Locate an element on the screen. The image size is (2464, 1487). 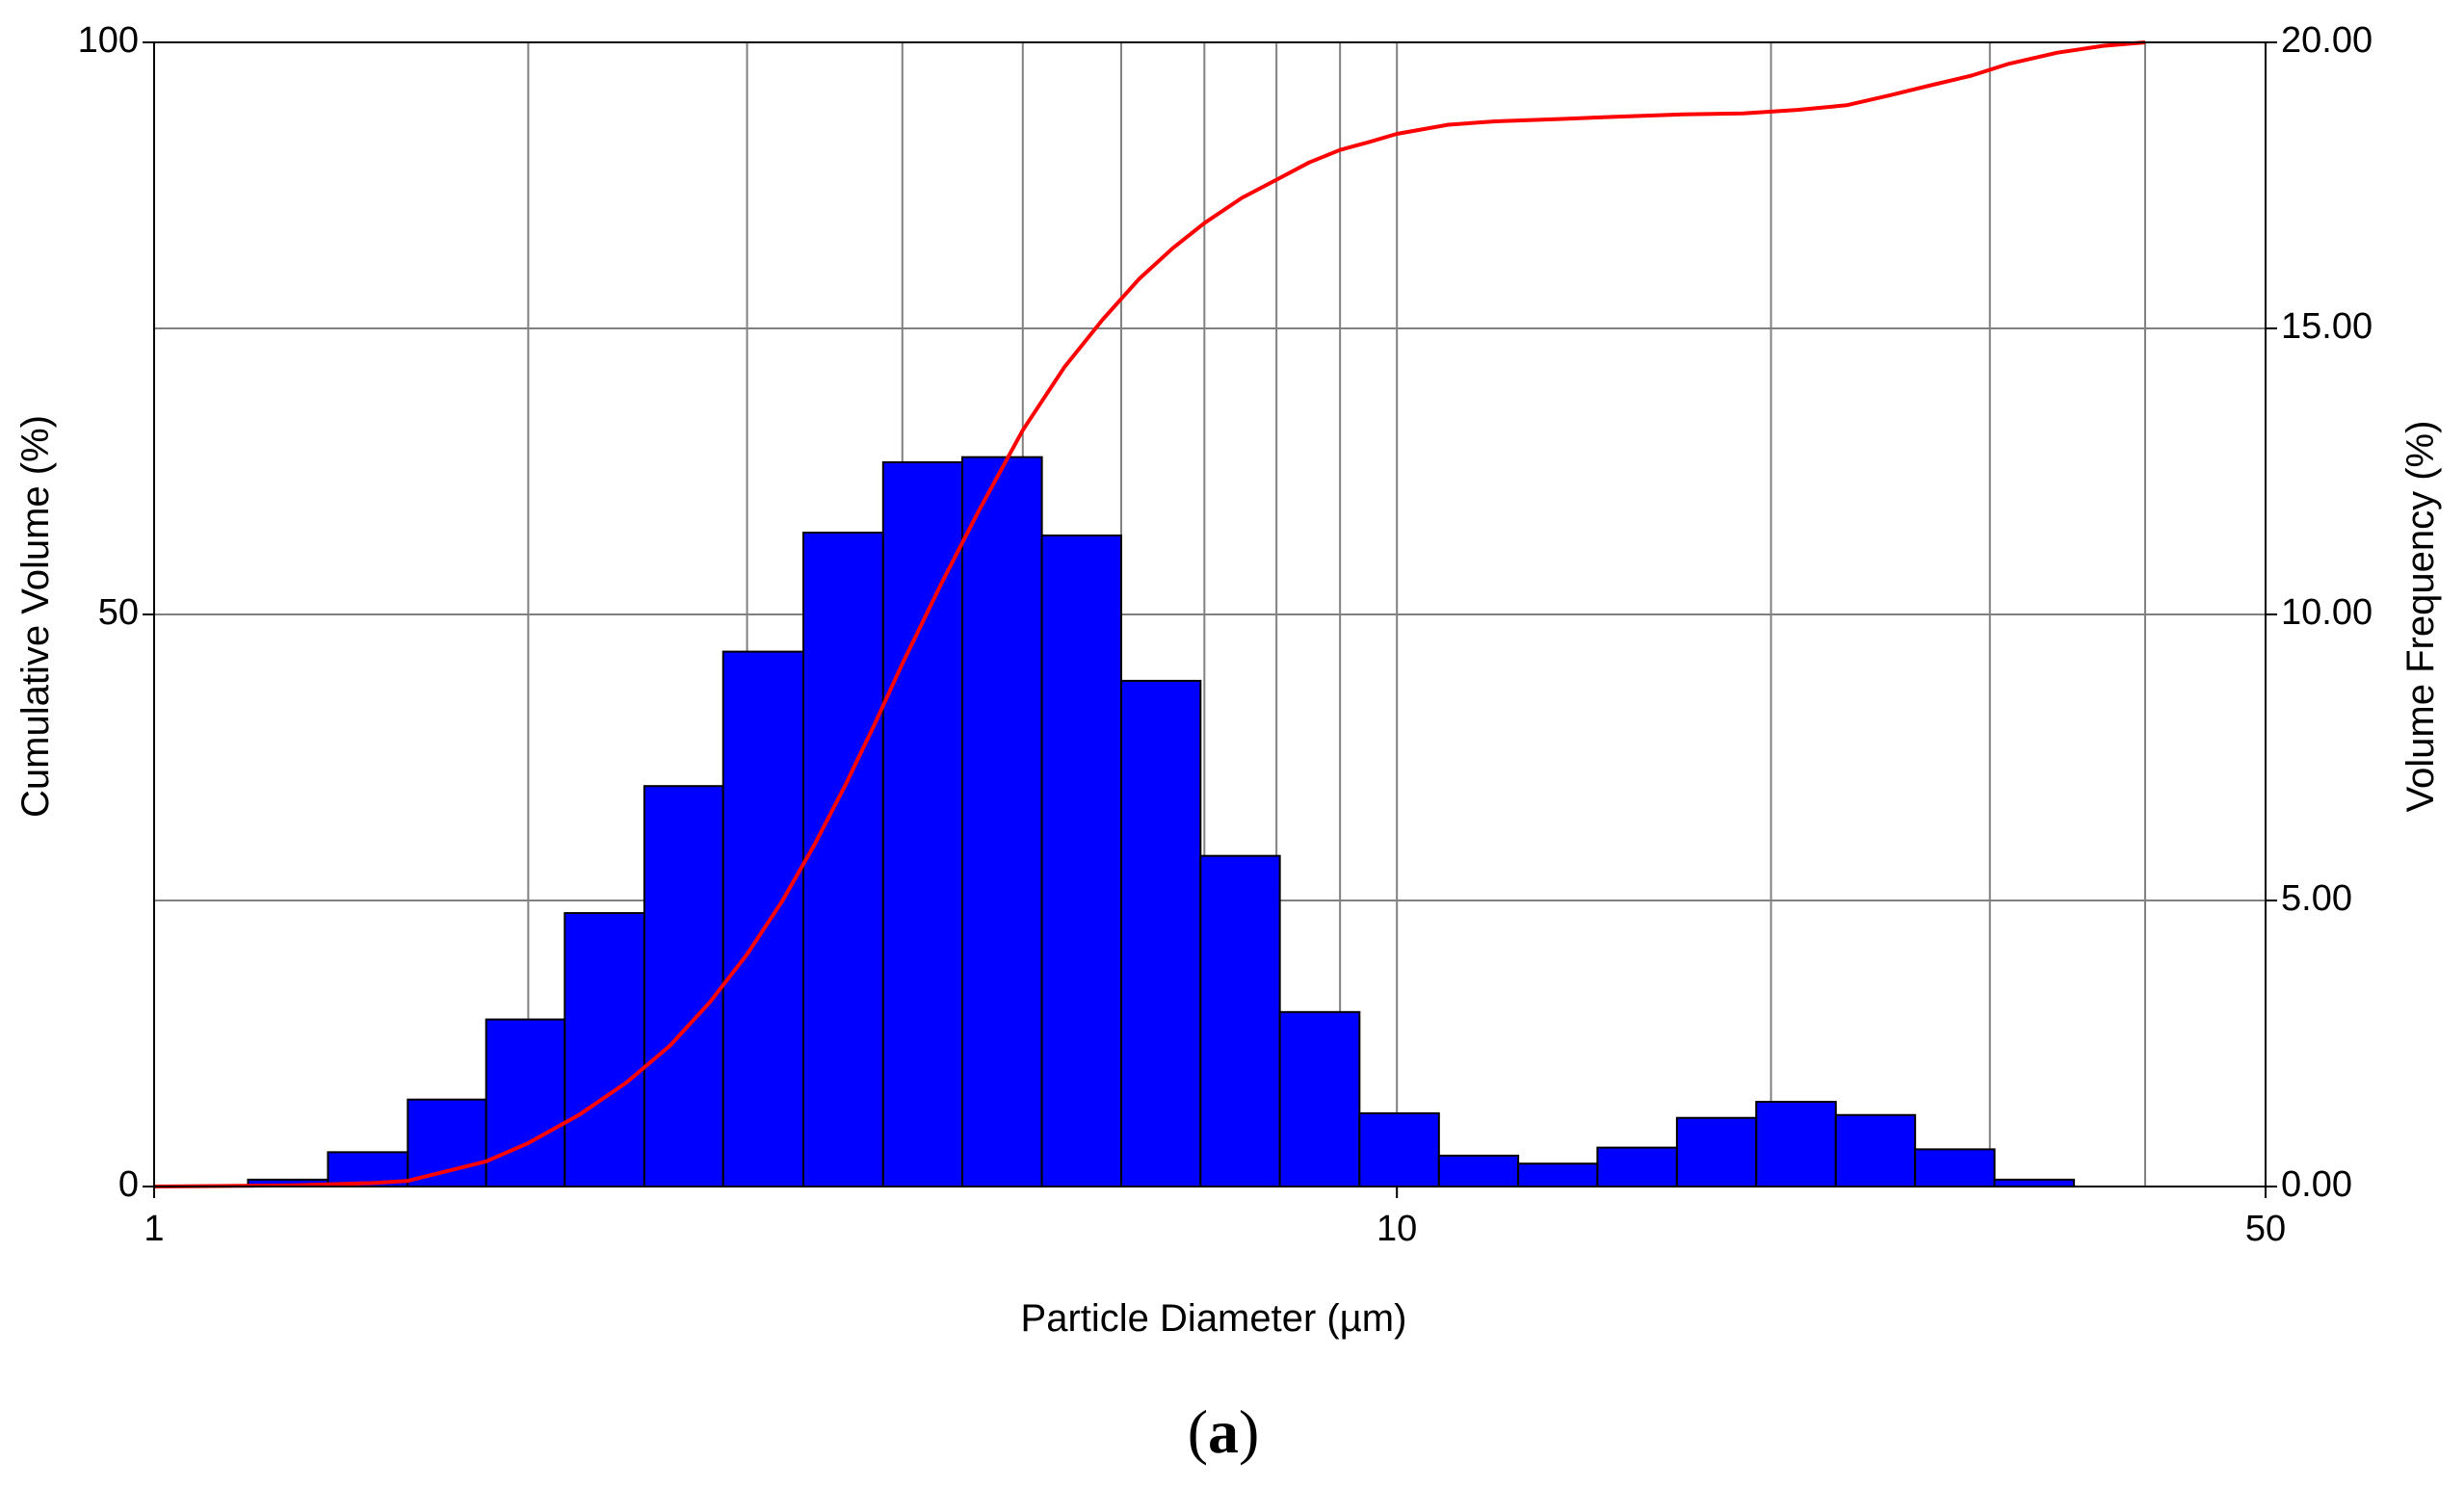
left-tick-label: 100 is located at coordinates (108, 40).